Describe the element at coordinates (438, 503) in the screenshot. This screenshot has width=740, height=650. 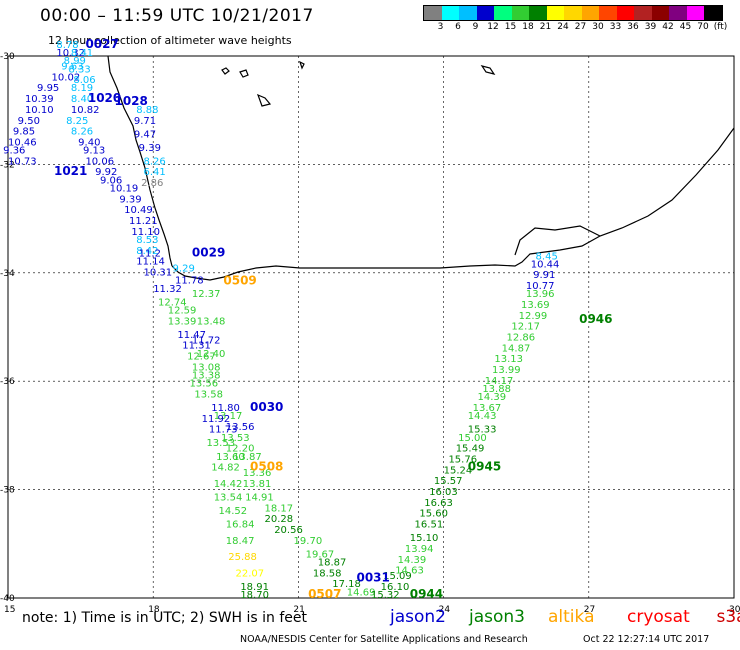
I see `wave-height-value: 16.63` at that location.